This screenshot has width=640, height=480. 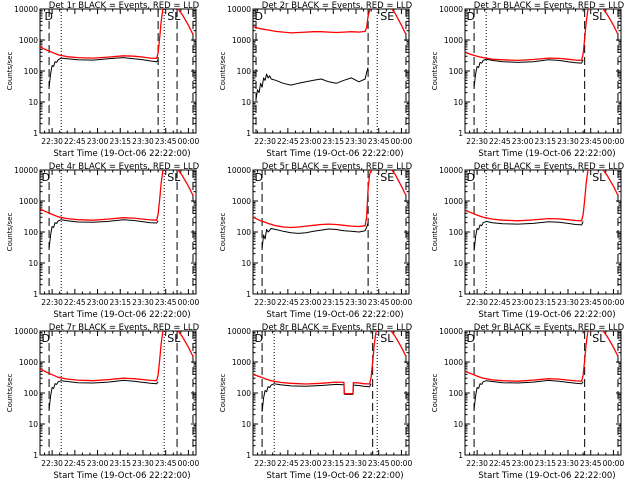 What do you see at coordinates (549, 6) in the screenshot?
I see `panel-title: Det 3r BLACK = Events, RED = LLD` at bounding box center [549, 6].